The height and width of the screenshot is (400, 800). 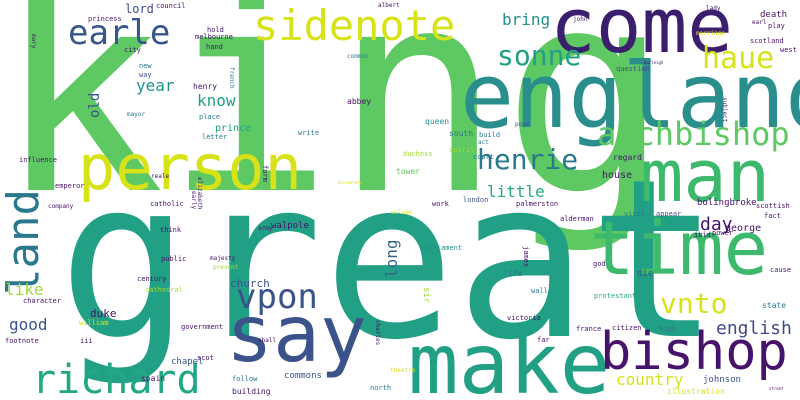 What do you see at coordinates (599, 264) in the screenshot?
I see `cloud-word-god: god` at bounding box center [599, 264].